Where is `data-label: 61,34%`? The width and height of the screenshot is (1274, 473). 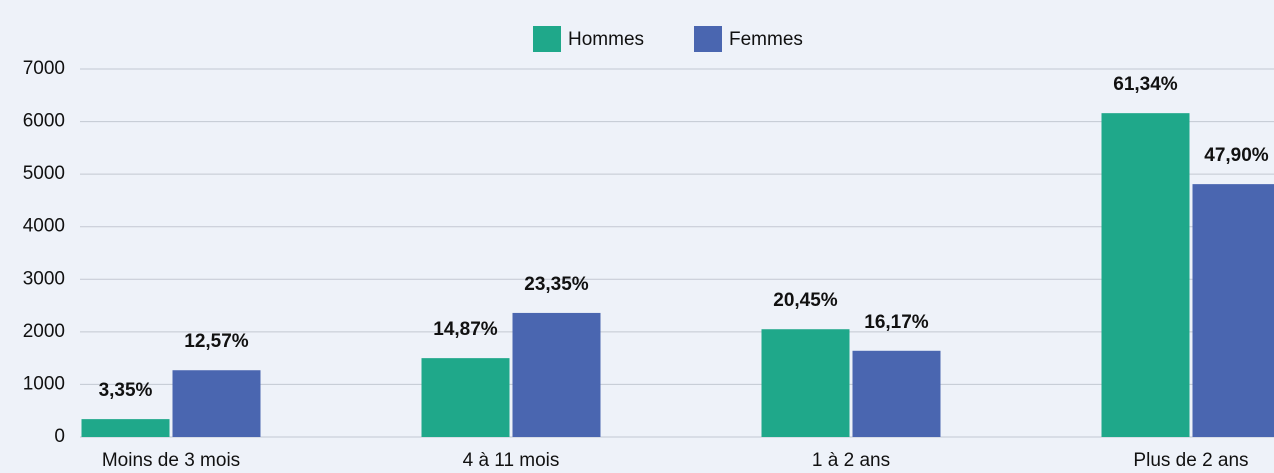
data-label: 61,34% is located at coordinates (1145, 84).